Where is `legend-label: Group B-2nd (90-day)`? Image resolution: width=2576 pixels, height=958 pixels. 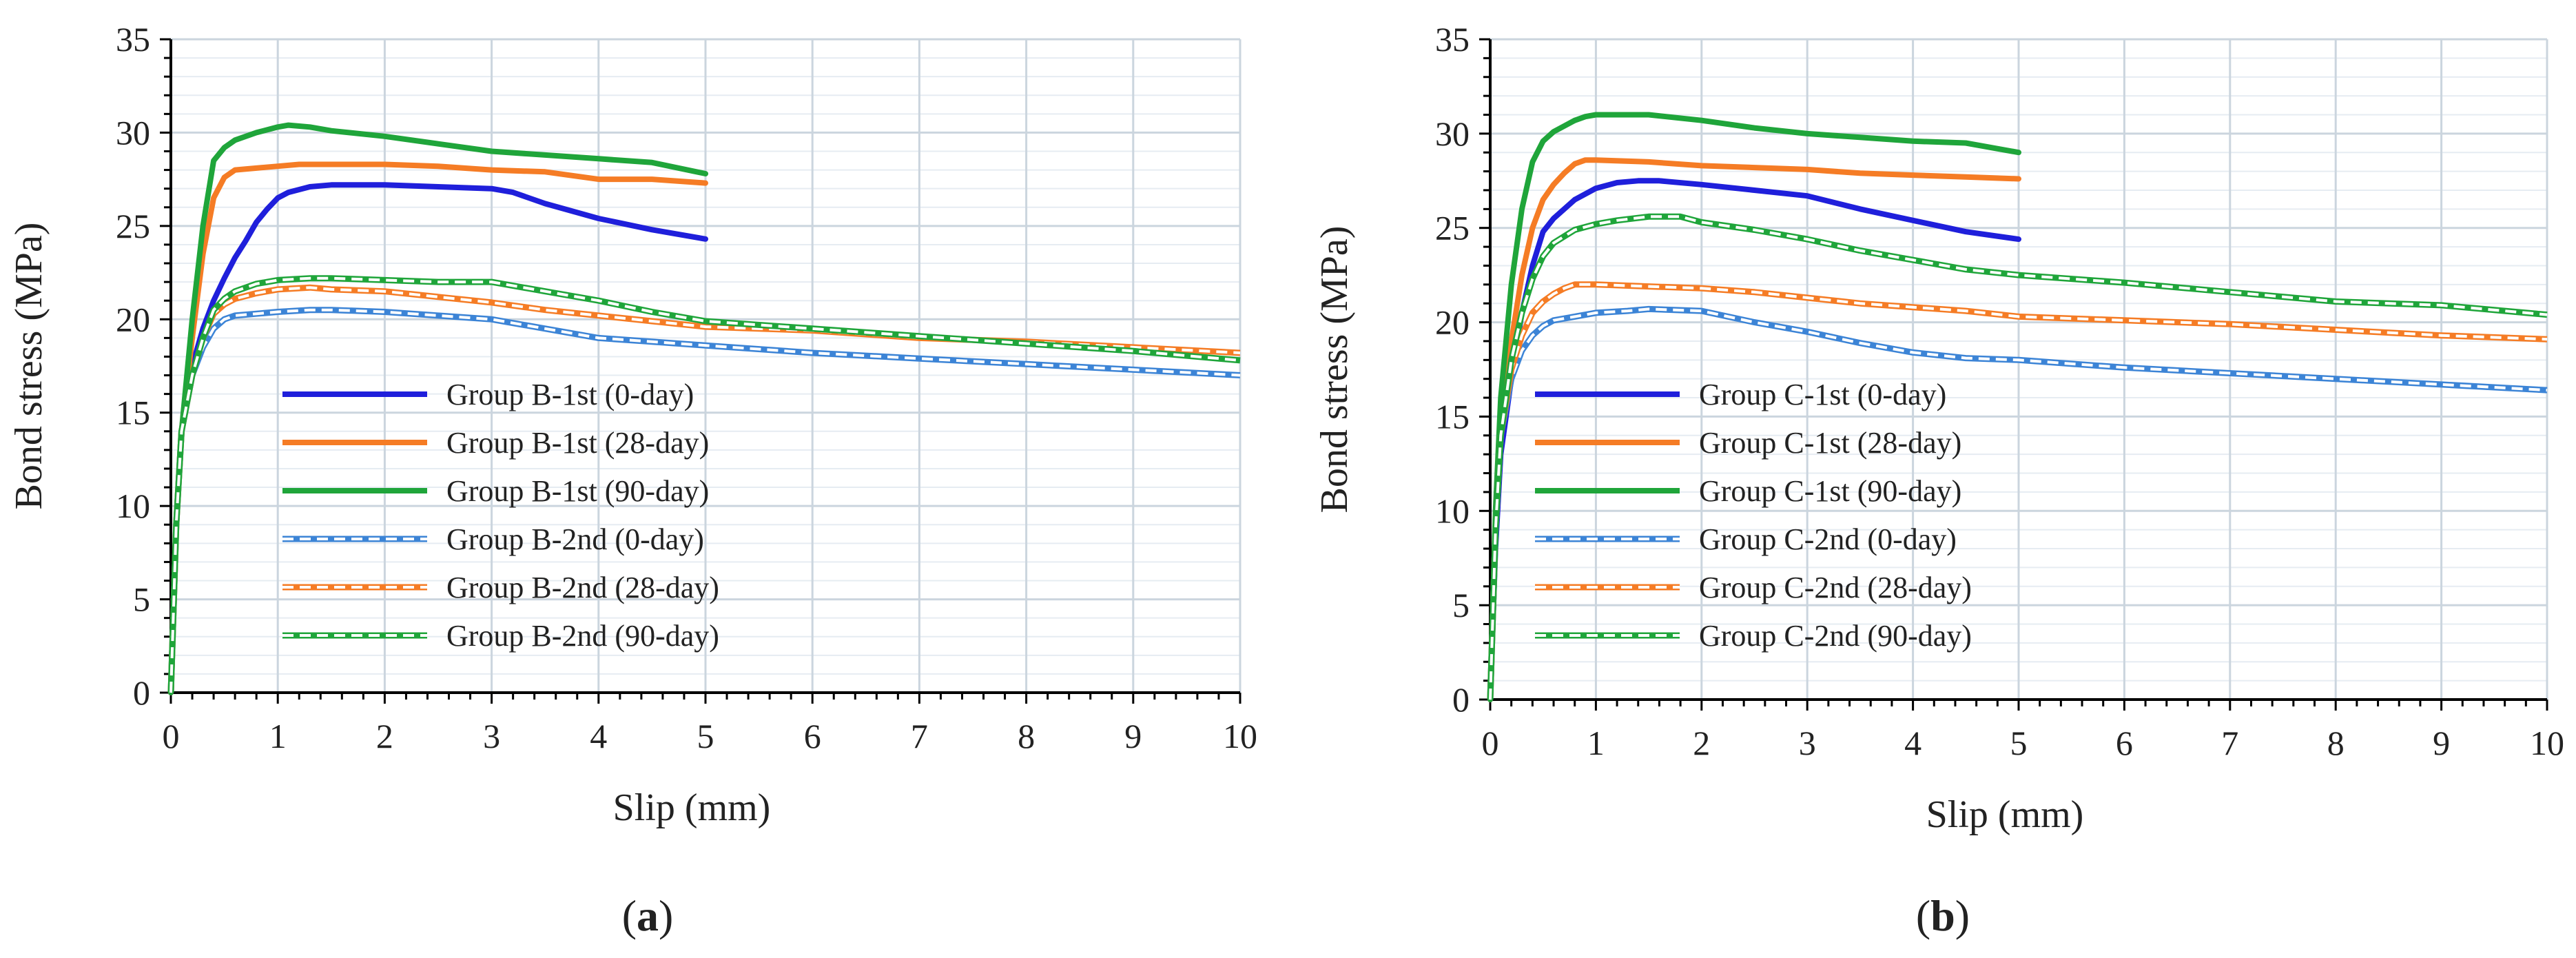
legend-label: Group B-2nd (90-day) is located at coordinates (582, 636).